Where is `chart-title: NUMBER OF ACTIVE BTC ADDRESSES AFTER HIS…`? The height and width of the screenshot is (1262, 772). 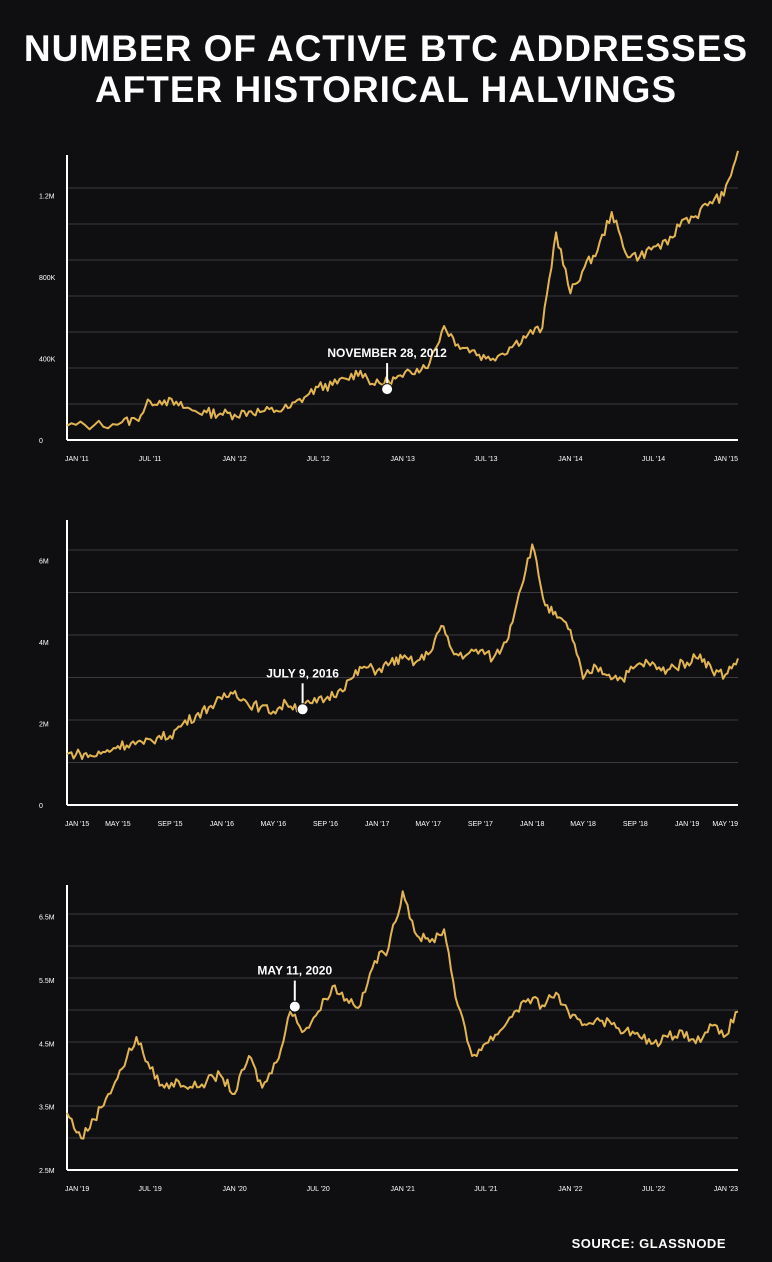
chart-title: NUMBER OF ACTIVE BTC ADDRESSES AFTER HIS… is located at coordinates (386, 69).